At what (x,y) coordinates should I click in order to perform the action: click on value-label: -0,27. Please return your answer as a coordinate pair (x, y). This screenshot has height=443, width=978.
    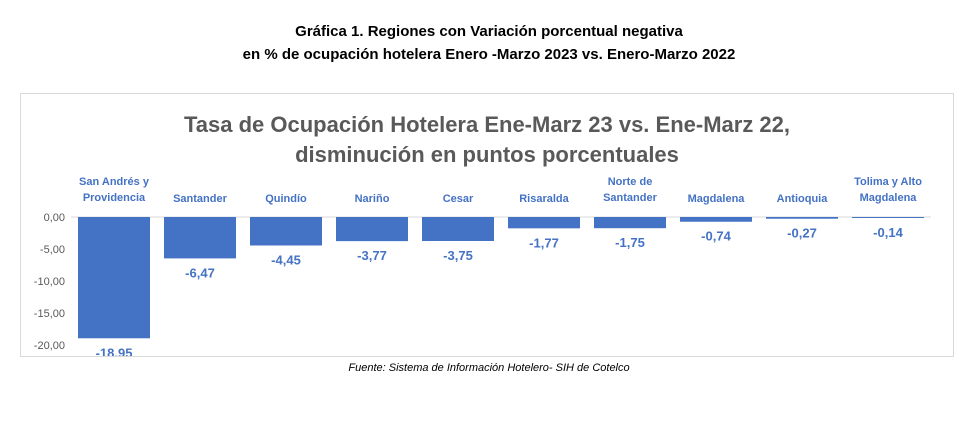
    Looking at the image, I should click on (802, 233).